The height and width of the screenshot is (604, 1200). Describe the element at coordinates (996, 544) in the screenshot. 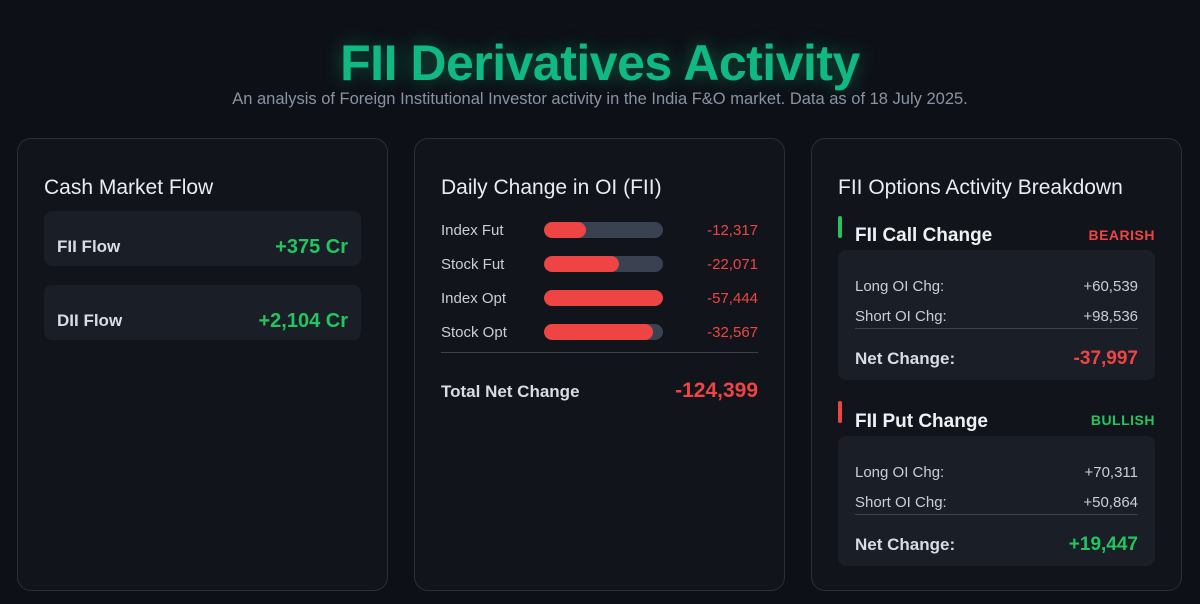

I see `put-net-change-row: Net Change: +19,447` at that location.